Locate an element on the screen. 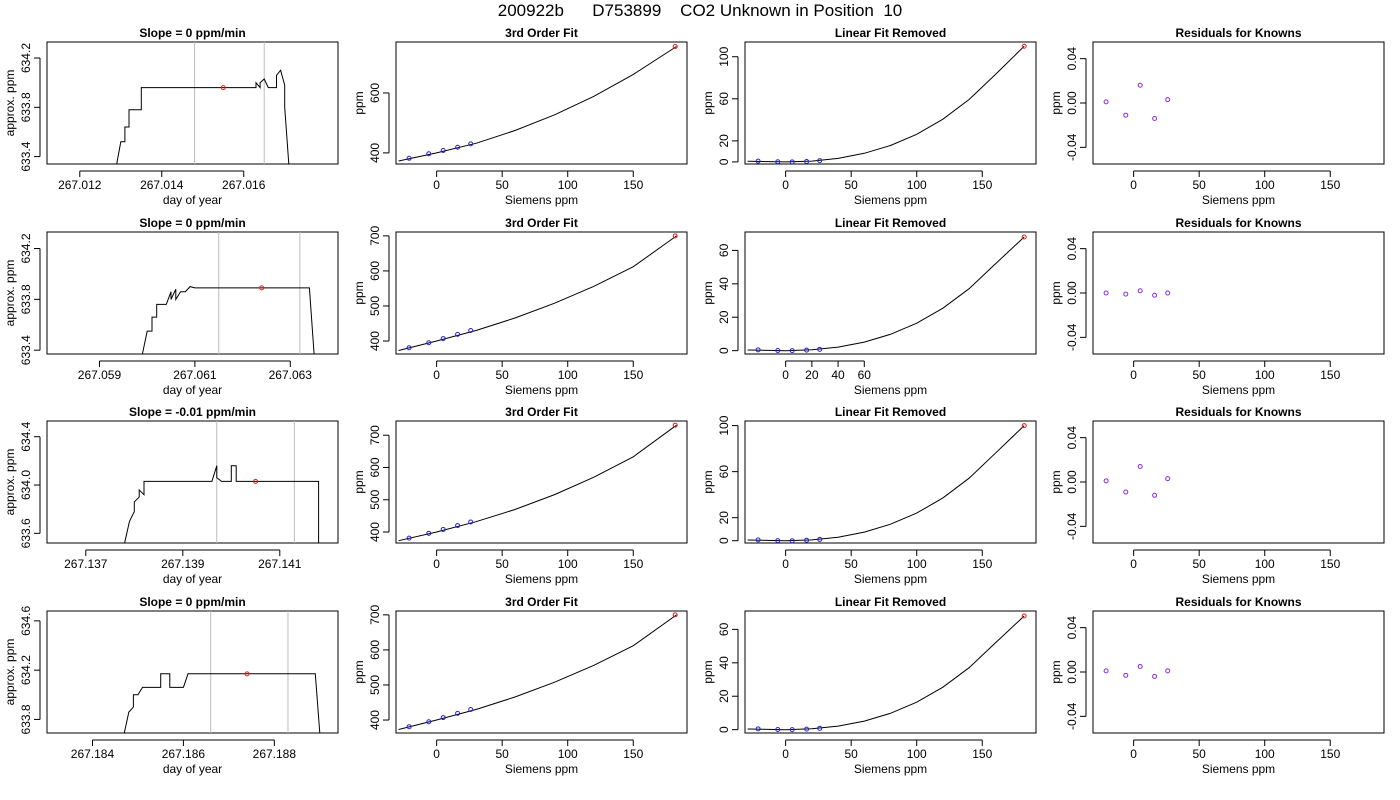 The width and height of the screenshot is (1400, 800). y-tick-label: 100 is located at coordinates (724, 425).